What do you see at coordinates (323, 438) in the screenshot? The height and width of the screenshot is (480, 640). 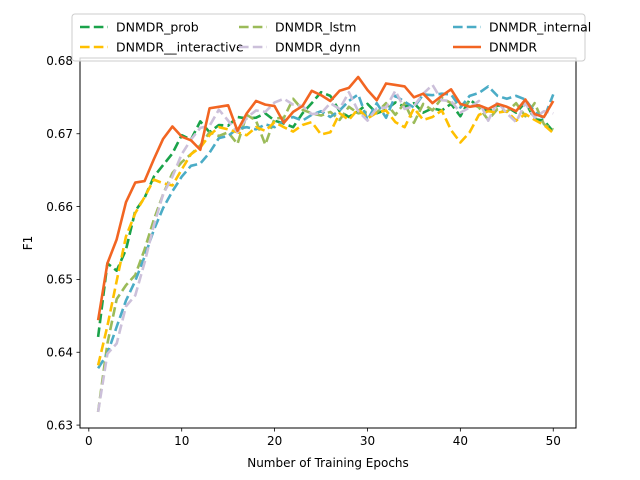 I see `x-axis-ticks: 0 10 20 30 40 50` at bounding box center [323, 438].